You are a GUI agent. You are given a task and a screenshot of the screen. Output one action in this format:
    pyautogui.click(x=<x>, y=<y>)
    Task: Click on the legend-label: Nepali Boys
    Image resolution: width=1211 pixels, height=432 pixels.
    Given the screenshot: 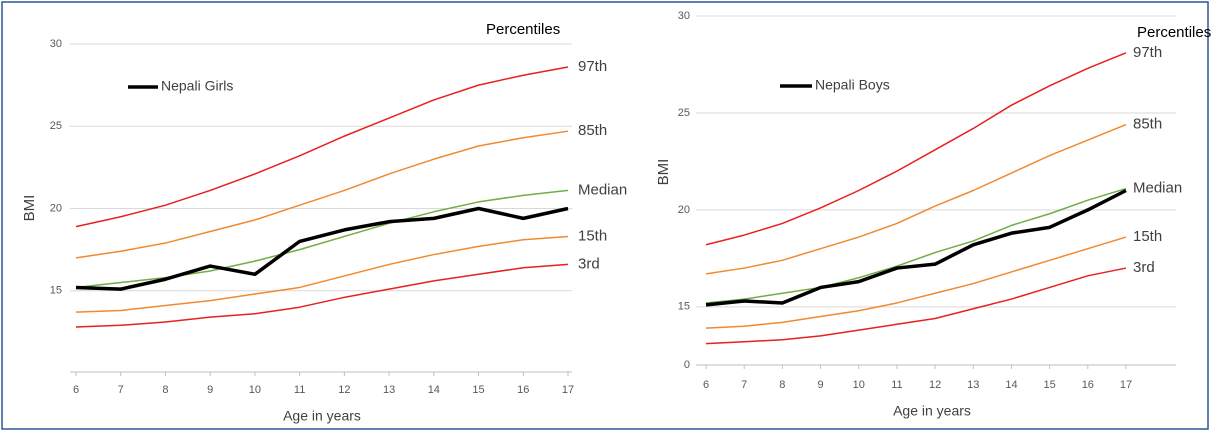 What is the action you would take?
    pyautogui.click(x=852, y=85)
    